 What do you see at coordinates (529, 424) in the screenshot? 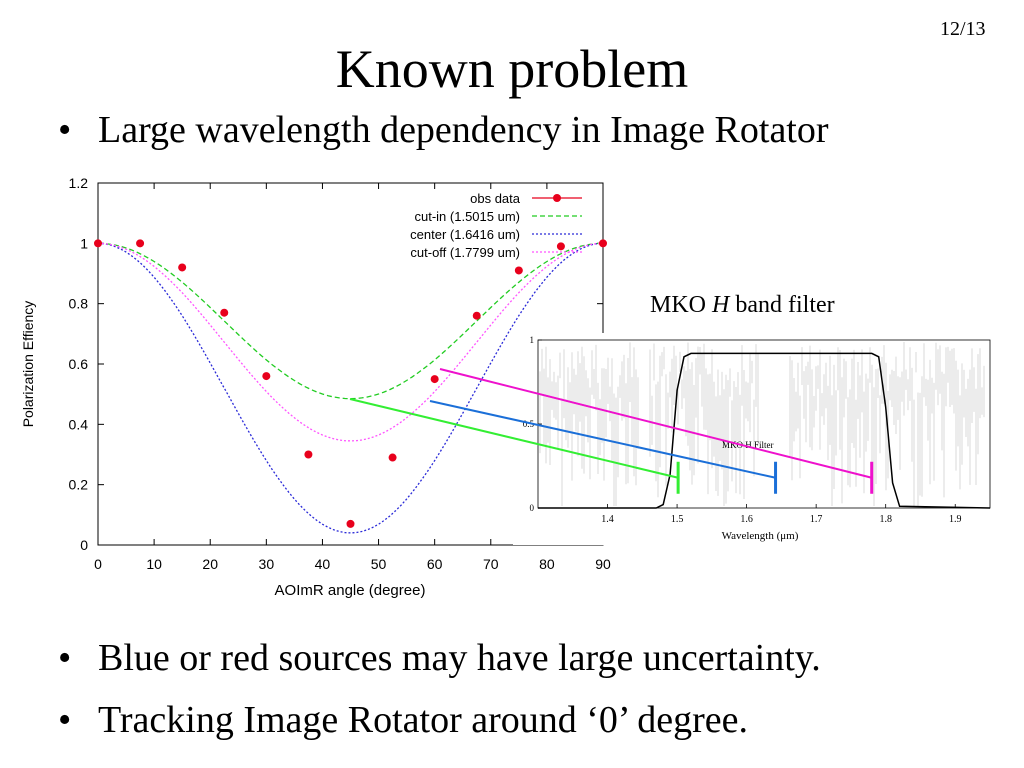
I see `inset-y-tick-label: 0.5` at bounding box center [529, 424].